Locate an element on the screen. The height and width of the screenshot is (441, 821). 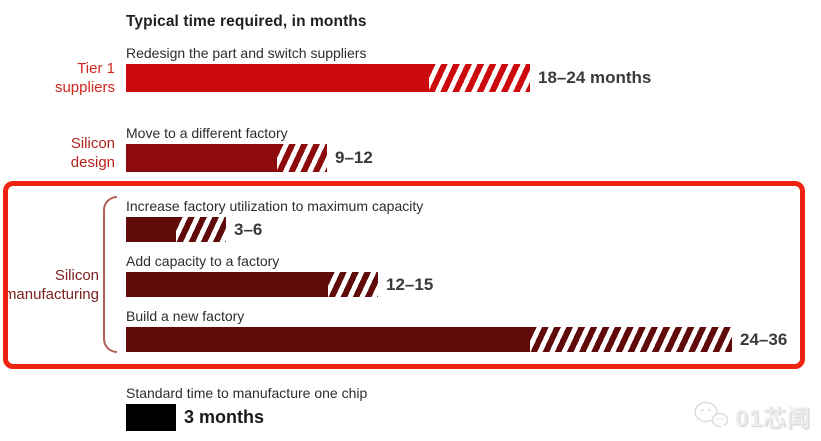
group-label-tier1-suppliers: Tier 1 suppliers is located at coordinates (57, 78).